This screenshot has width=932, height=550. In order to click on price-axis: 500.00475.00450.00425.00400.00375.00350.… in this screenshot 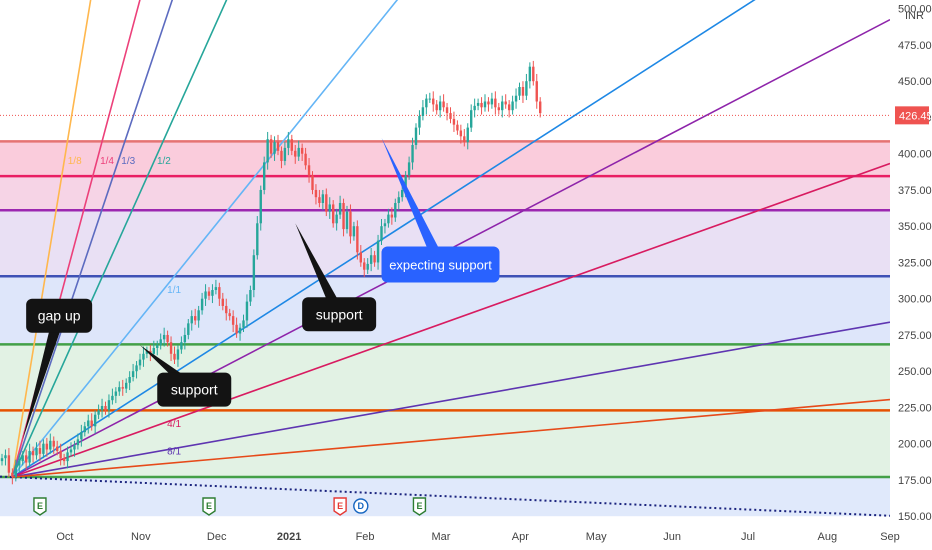, I will do `click(911, 275)`.